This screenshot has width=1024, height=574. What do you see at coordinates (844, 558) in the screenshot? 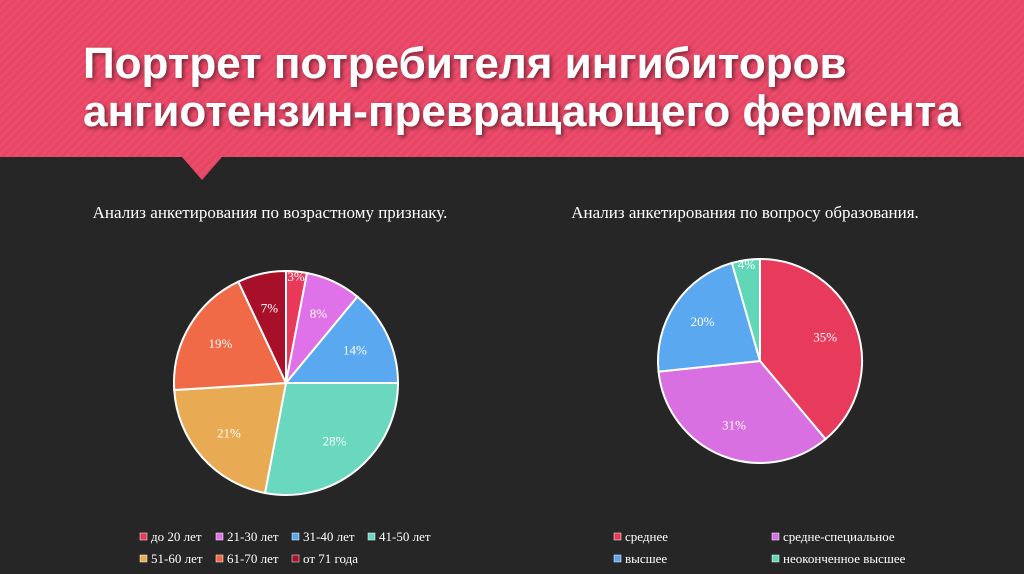
I see `legend-label: неоконченное высшее` at bounding box center [844, 558].